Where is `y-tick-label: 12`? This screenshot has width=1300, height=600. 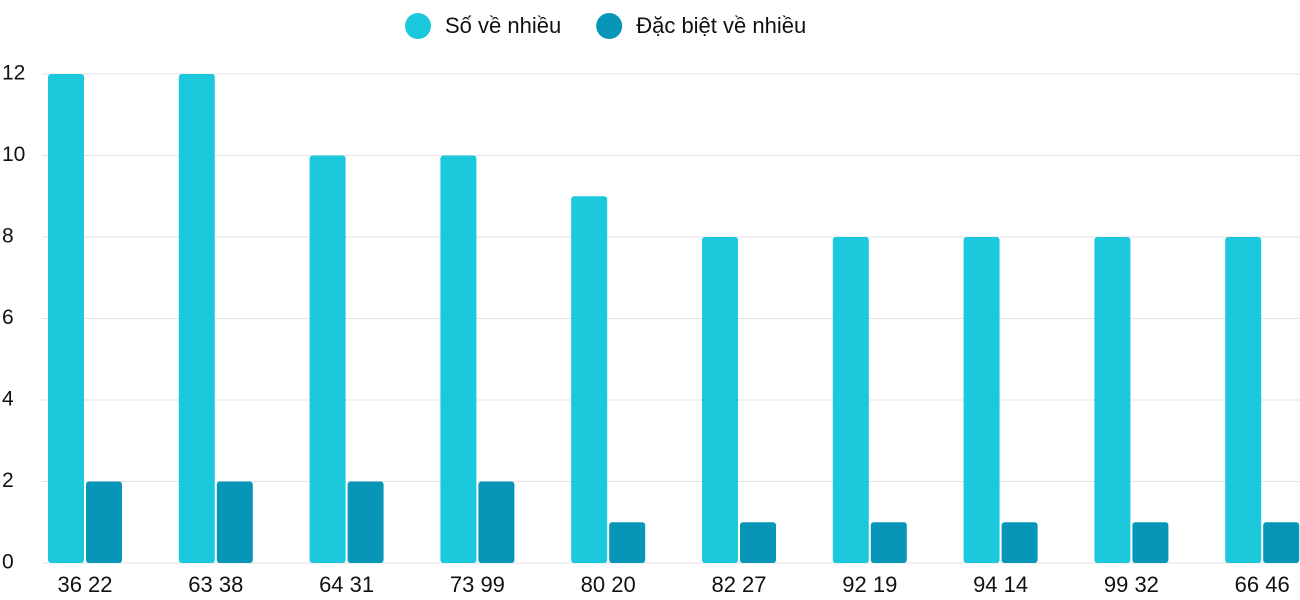 y-tick-label: 12 is located at coordinates (13, 73).